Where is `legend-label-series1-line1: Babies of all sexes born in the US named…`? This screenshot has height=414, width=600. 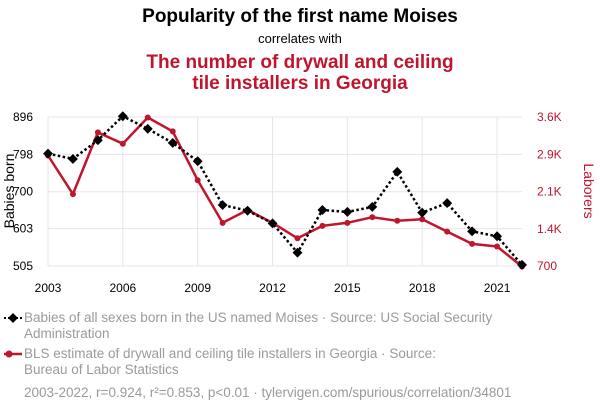
legend-label-series1-line1: Babies of all sexes born in the US named… is located at coordinates (258, 317).